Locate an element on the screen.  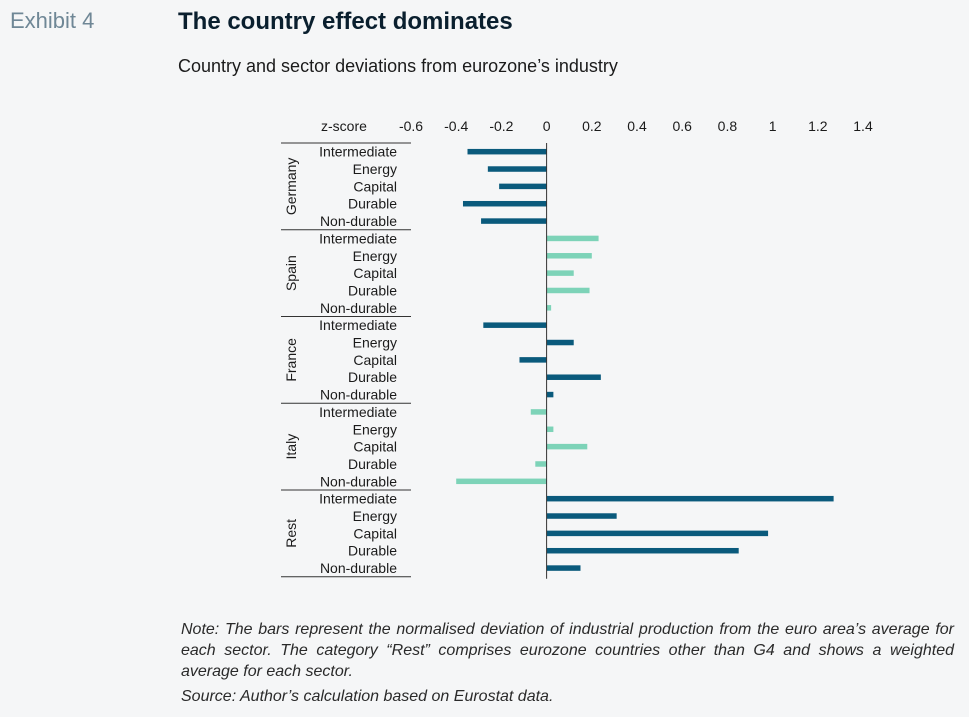
tick-label: 0.4 is located at coordinates (637, 126).